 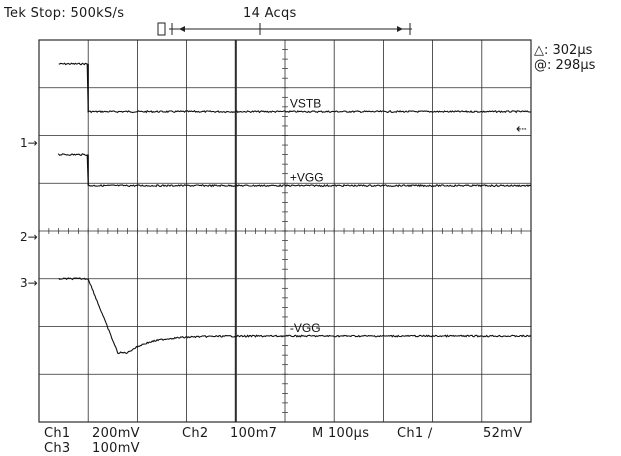 What do you see at coordinates (254, 433) in the screenshot?
I see `ch2-scale: 100m7` at bounding box center [254, 433].